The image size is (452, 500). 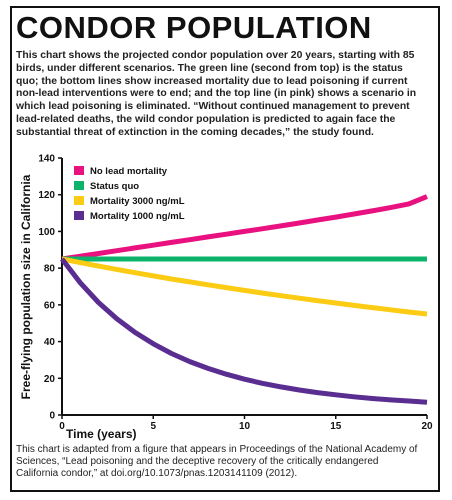 I want to click on x-tick-label: 5, so click(x=153, y=426).